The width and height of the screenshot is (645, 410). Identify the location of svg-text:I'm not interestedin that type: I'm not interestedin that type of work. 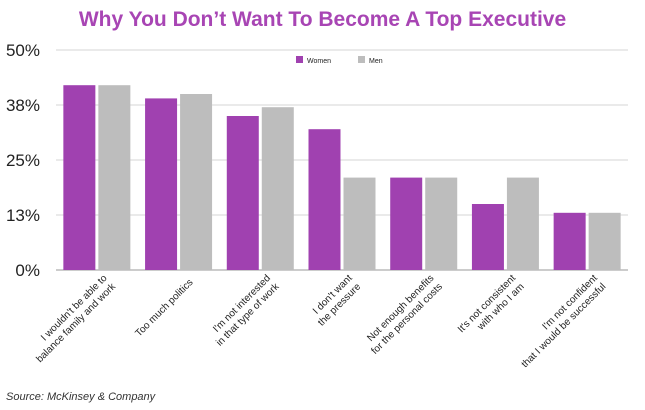
(244, 310).